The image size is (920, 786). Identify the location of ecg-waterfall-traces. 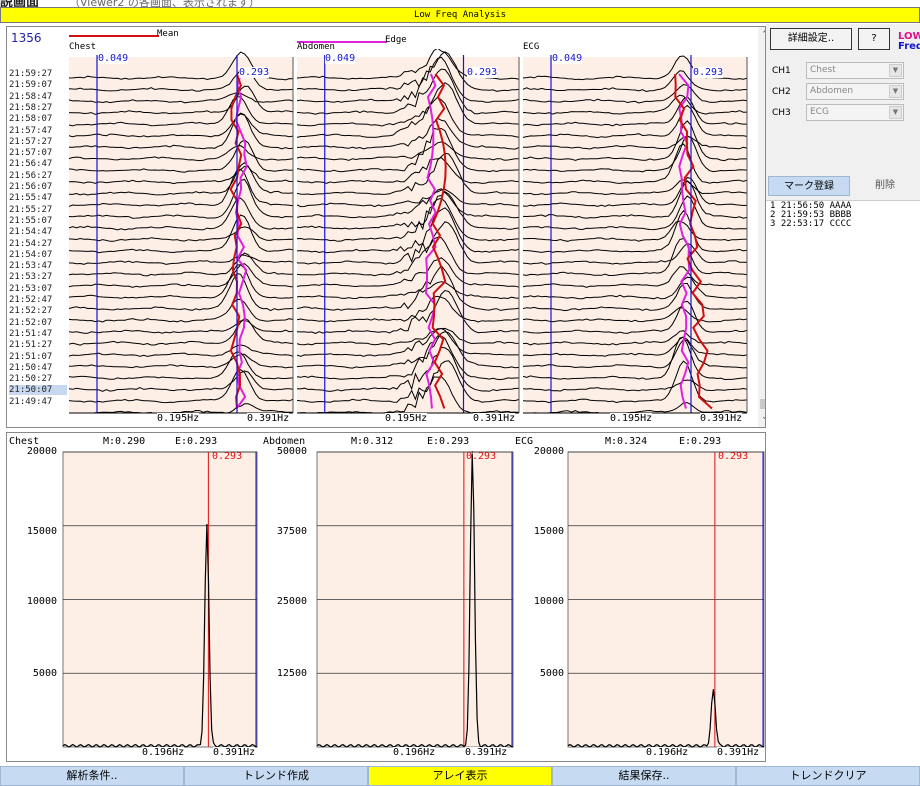
(635, 234).